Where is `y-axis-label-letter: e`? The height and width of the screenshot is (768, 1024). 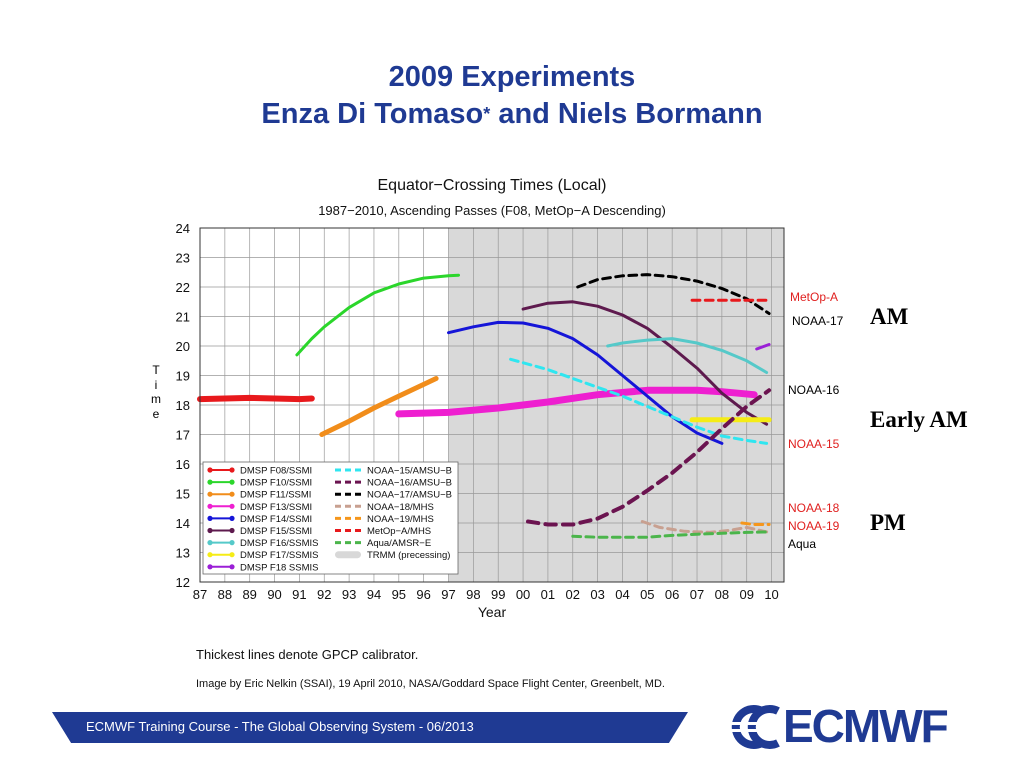 y-axis-label-letter: e is located at coordinates (156, 413).